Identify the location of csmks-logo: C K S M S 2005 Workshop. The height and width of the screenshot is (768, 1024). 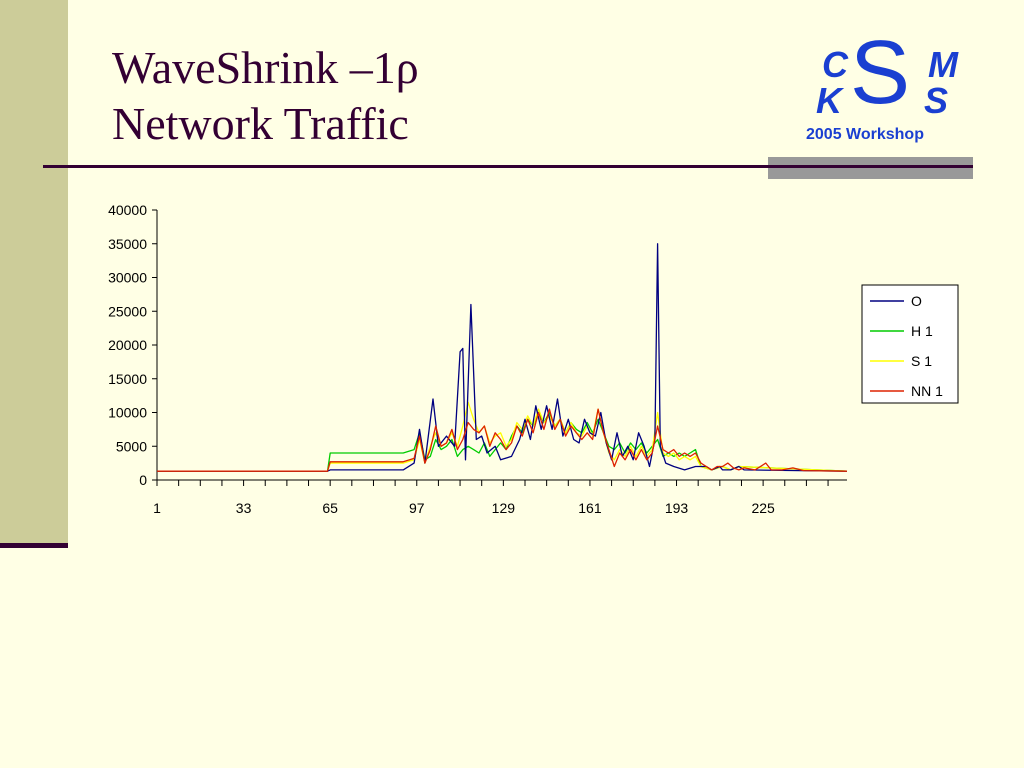
(885, 88).